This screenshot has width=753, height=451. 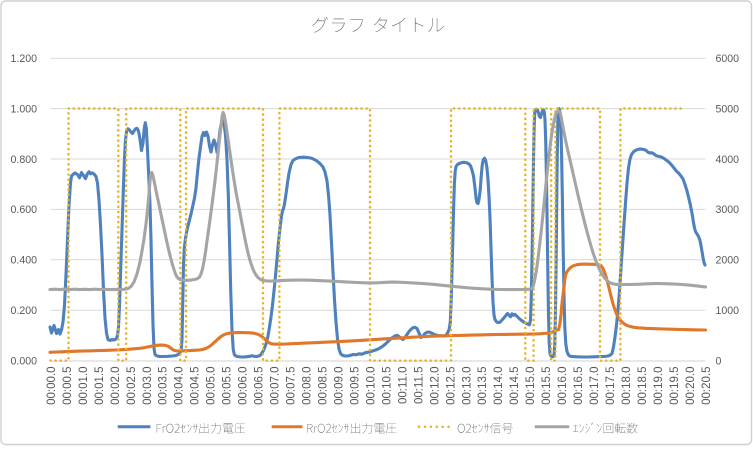 What do you see at coordinates (515, 386) in the screenshot?
I see `svg-text: 00:14.5` at bounding box center [515, 386].